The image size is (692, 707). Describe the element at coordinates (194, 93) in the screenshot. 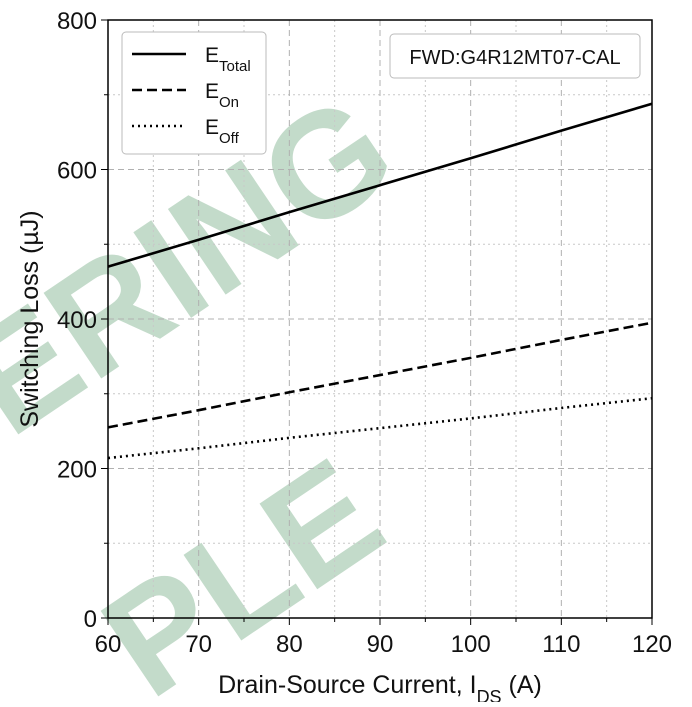

I see `legend-box` at that location.